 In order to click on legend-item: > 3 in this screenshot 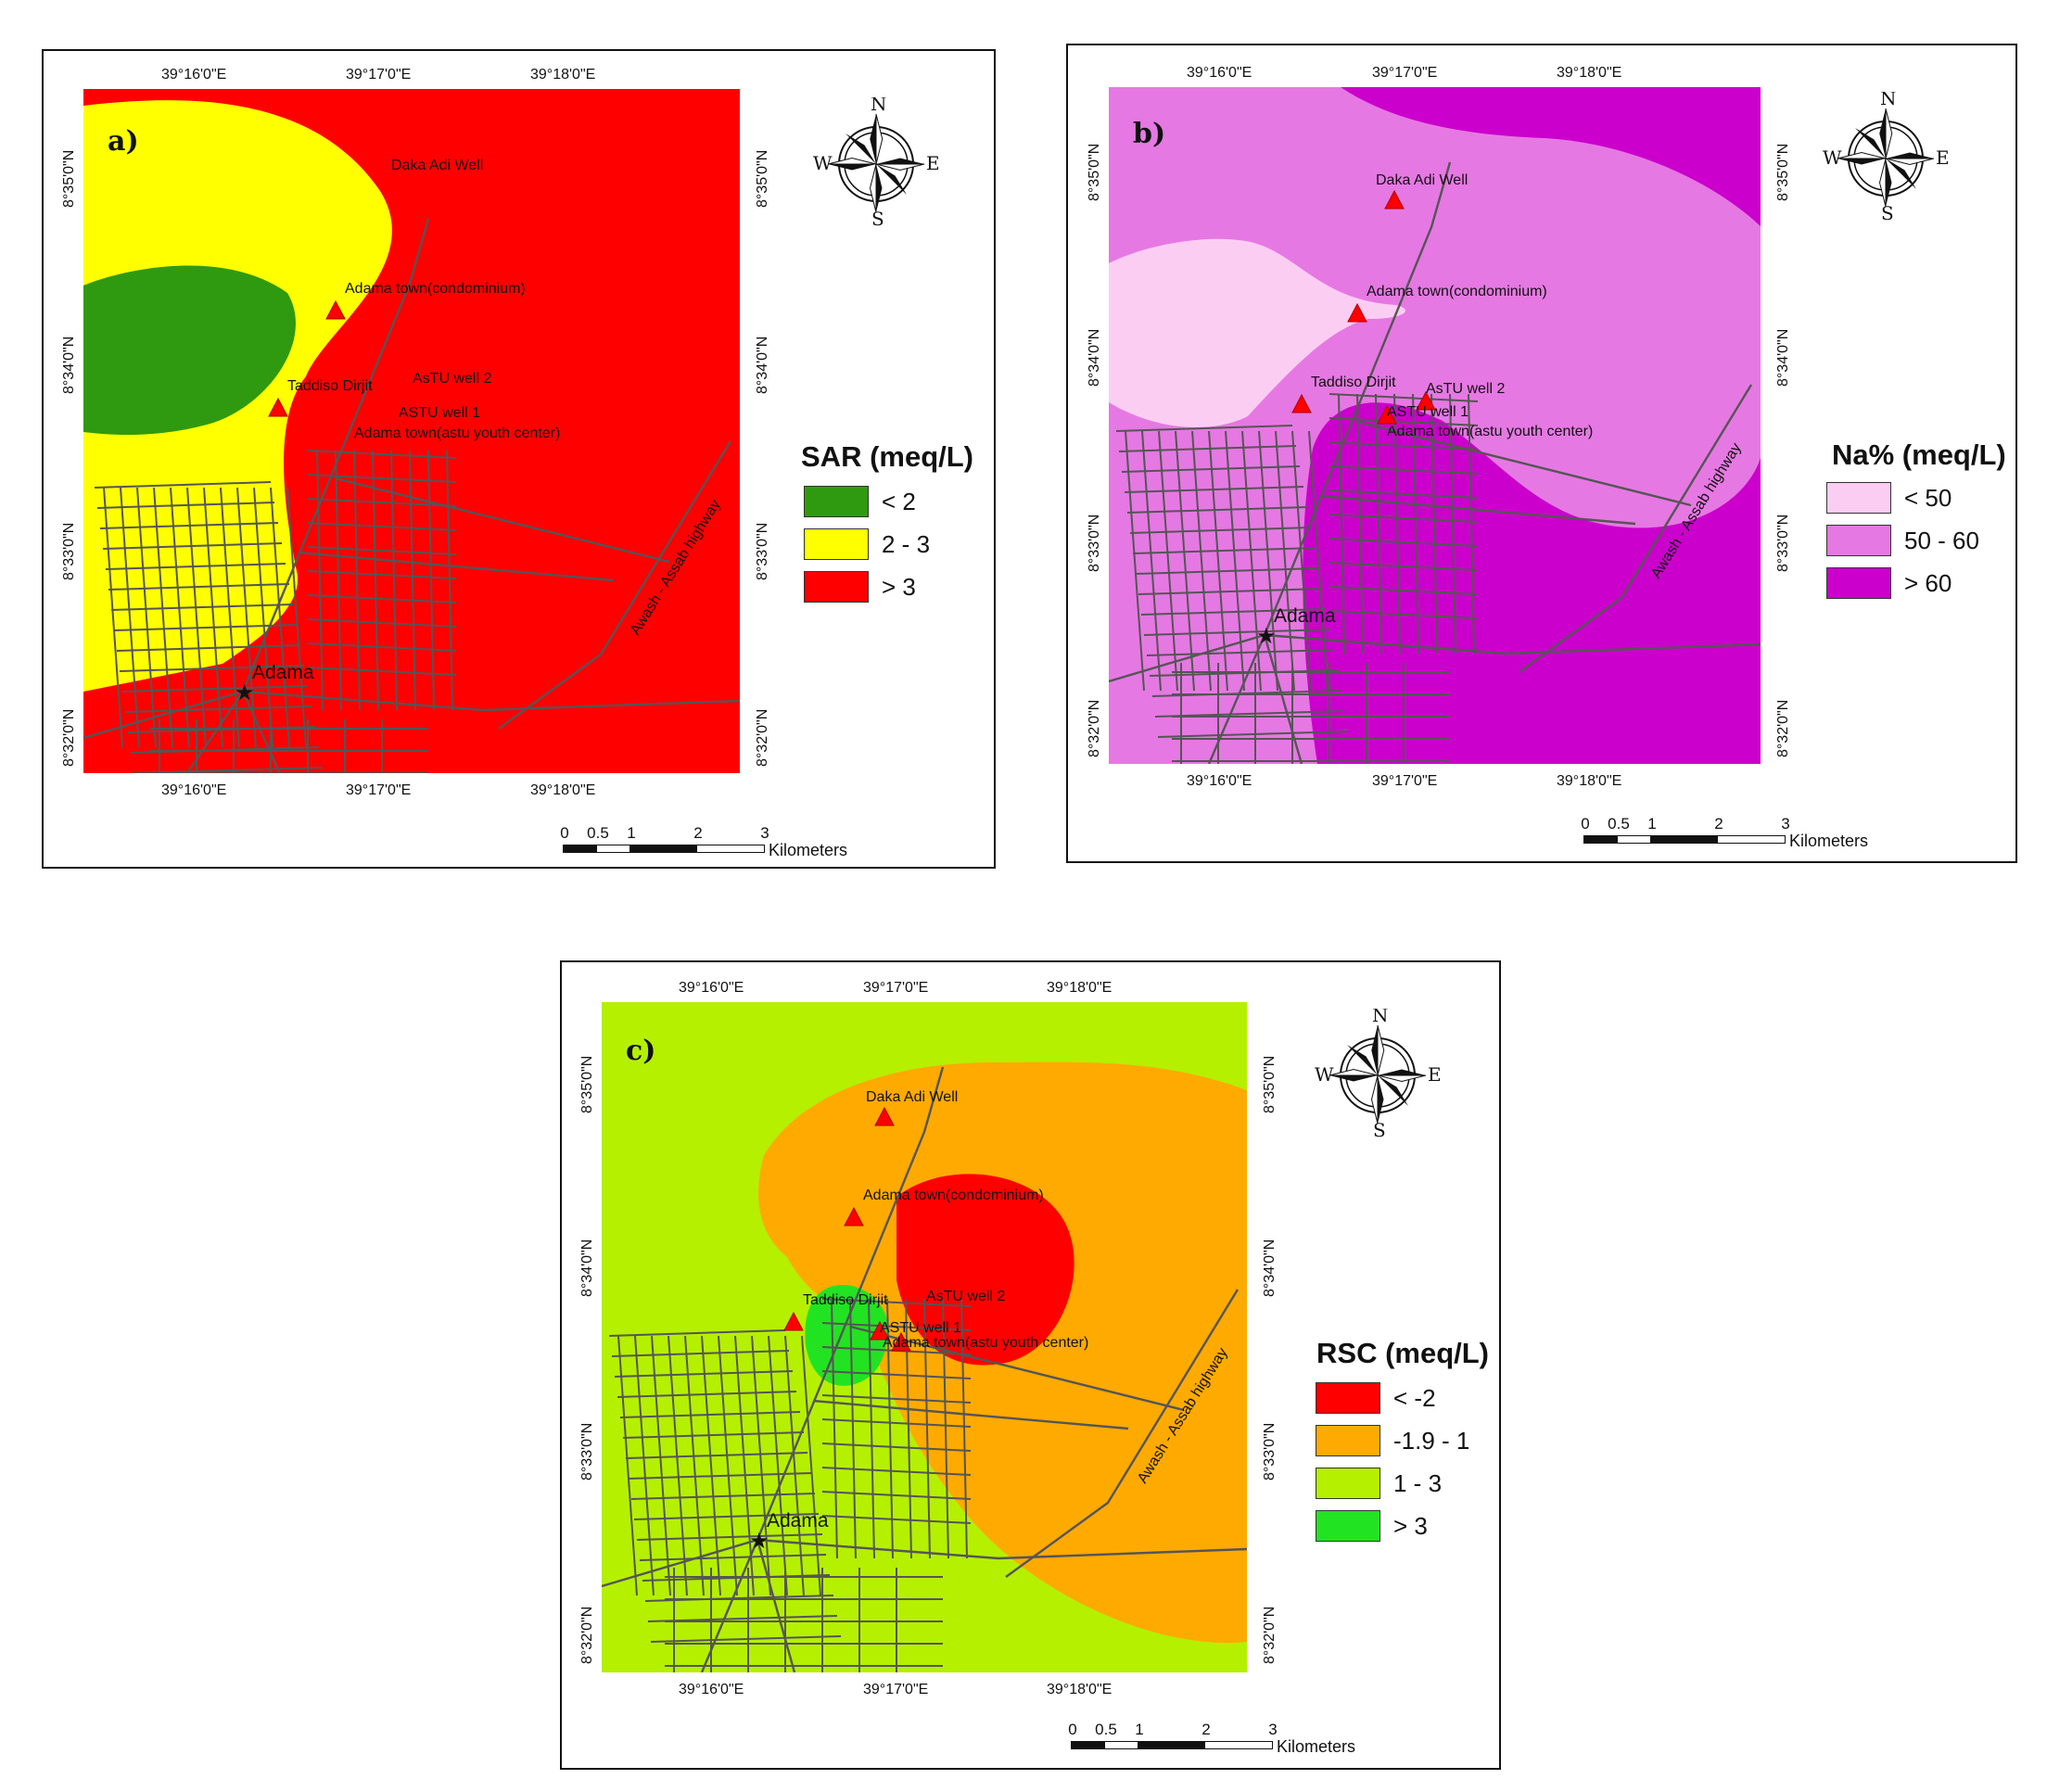, I will do `click(860, 587)`.